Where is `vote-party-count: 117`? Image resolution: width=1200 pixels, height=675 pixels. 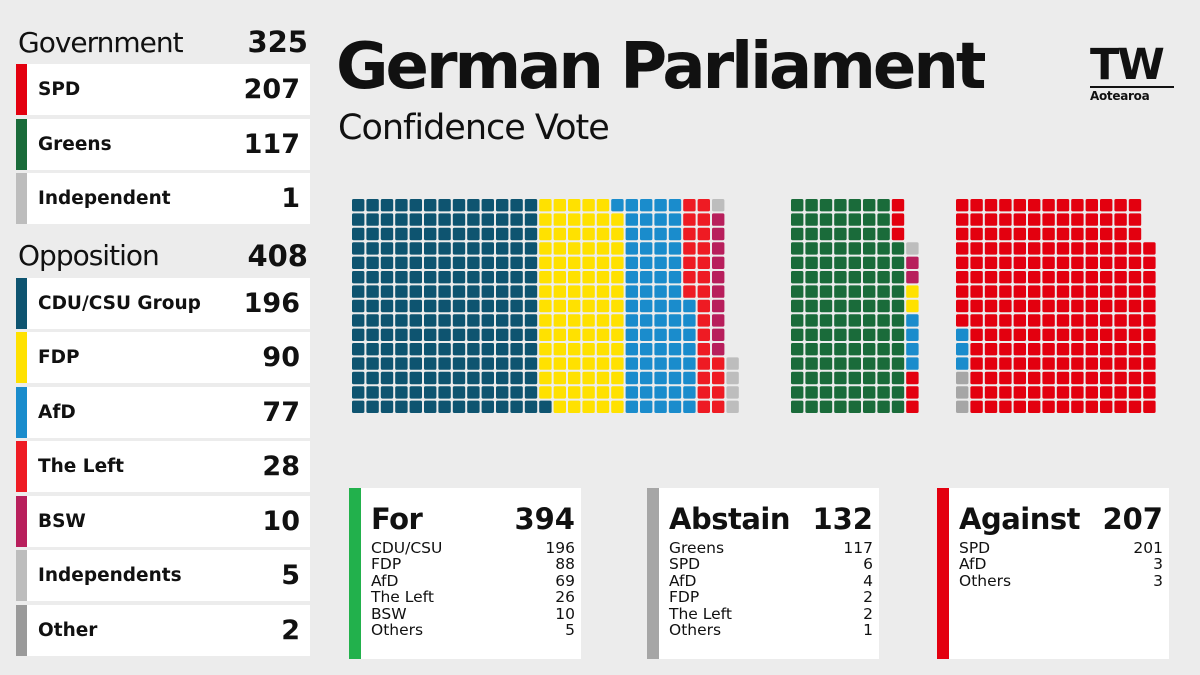 vote-party-count: 117 is located at coordinates (858, 548).